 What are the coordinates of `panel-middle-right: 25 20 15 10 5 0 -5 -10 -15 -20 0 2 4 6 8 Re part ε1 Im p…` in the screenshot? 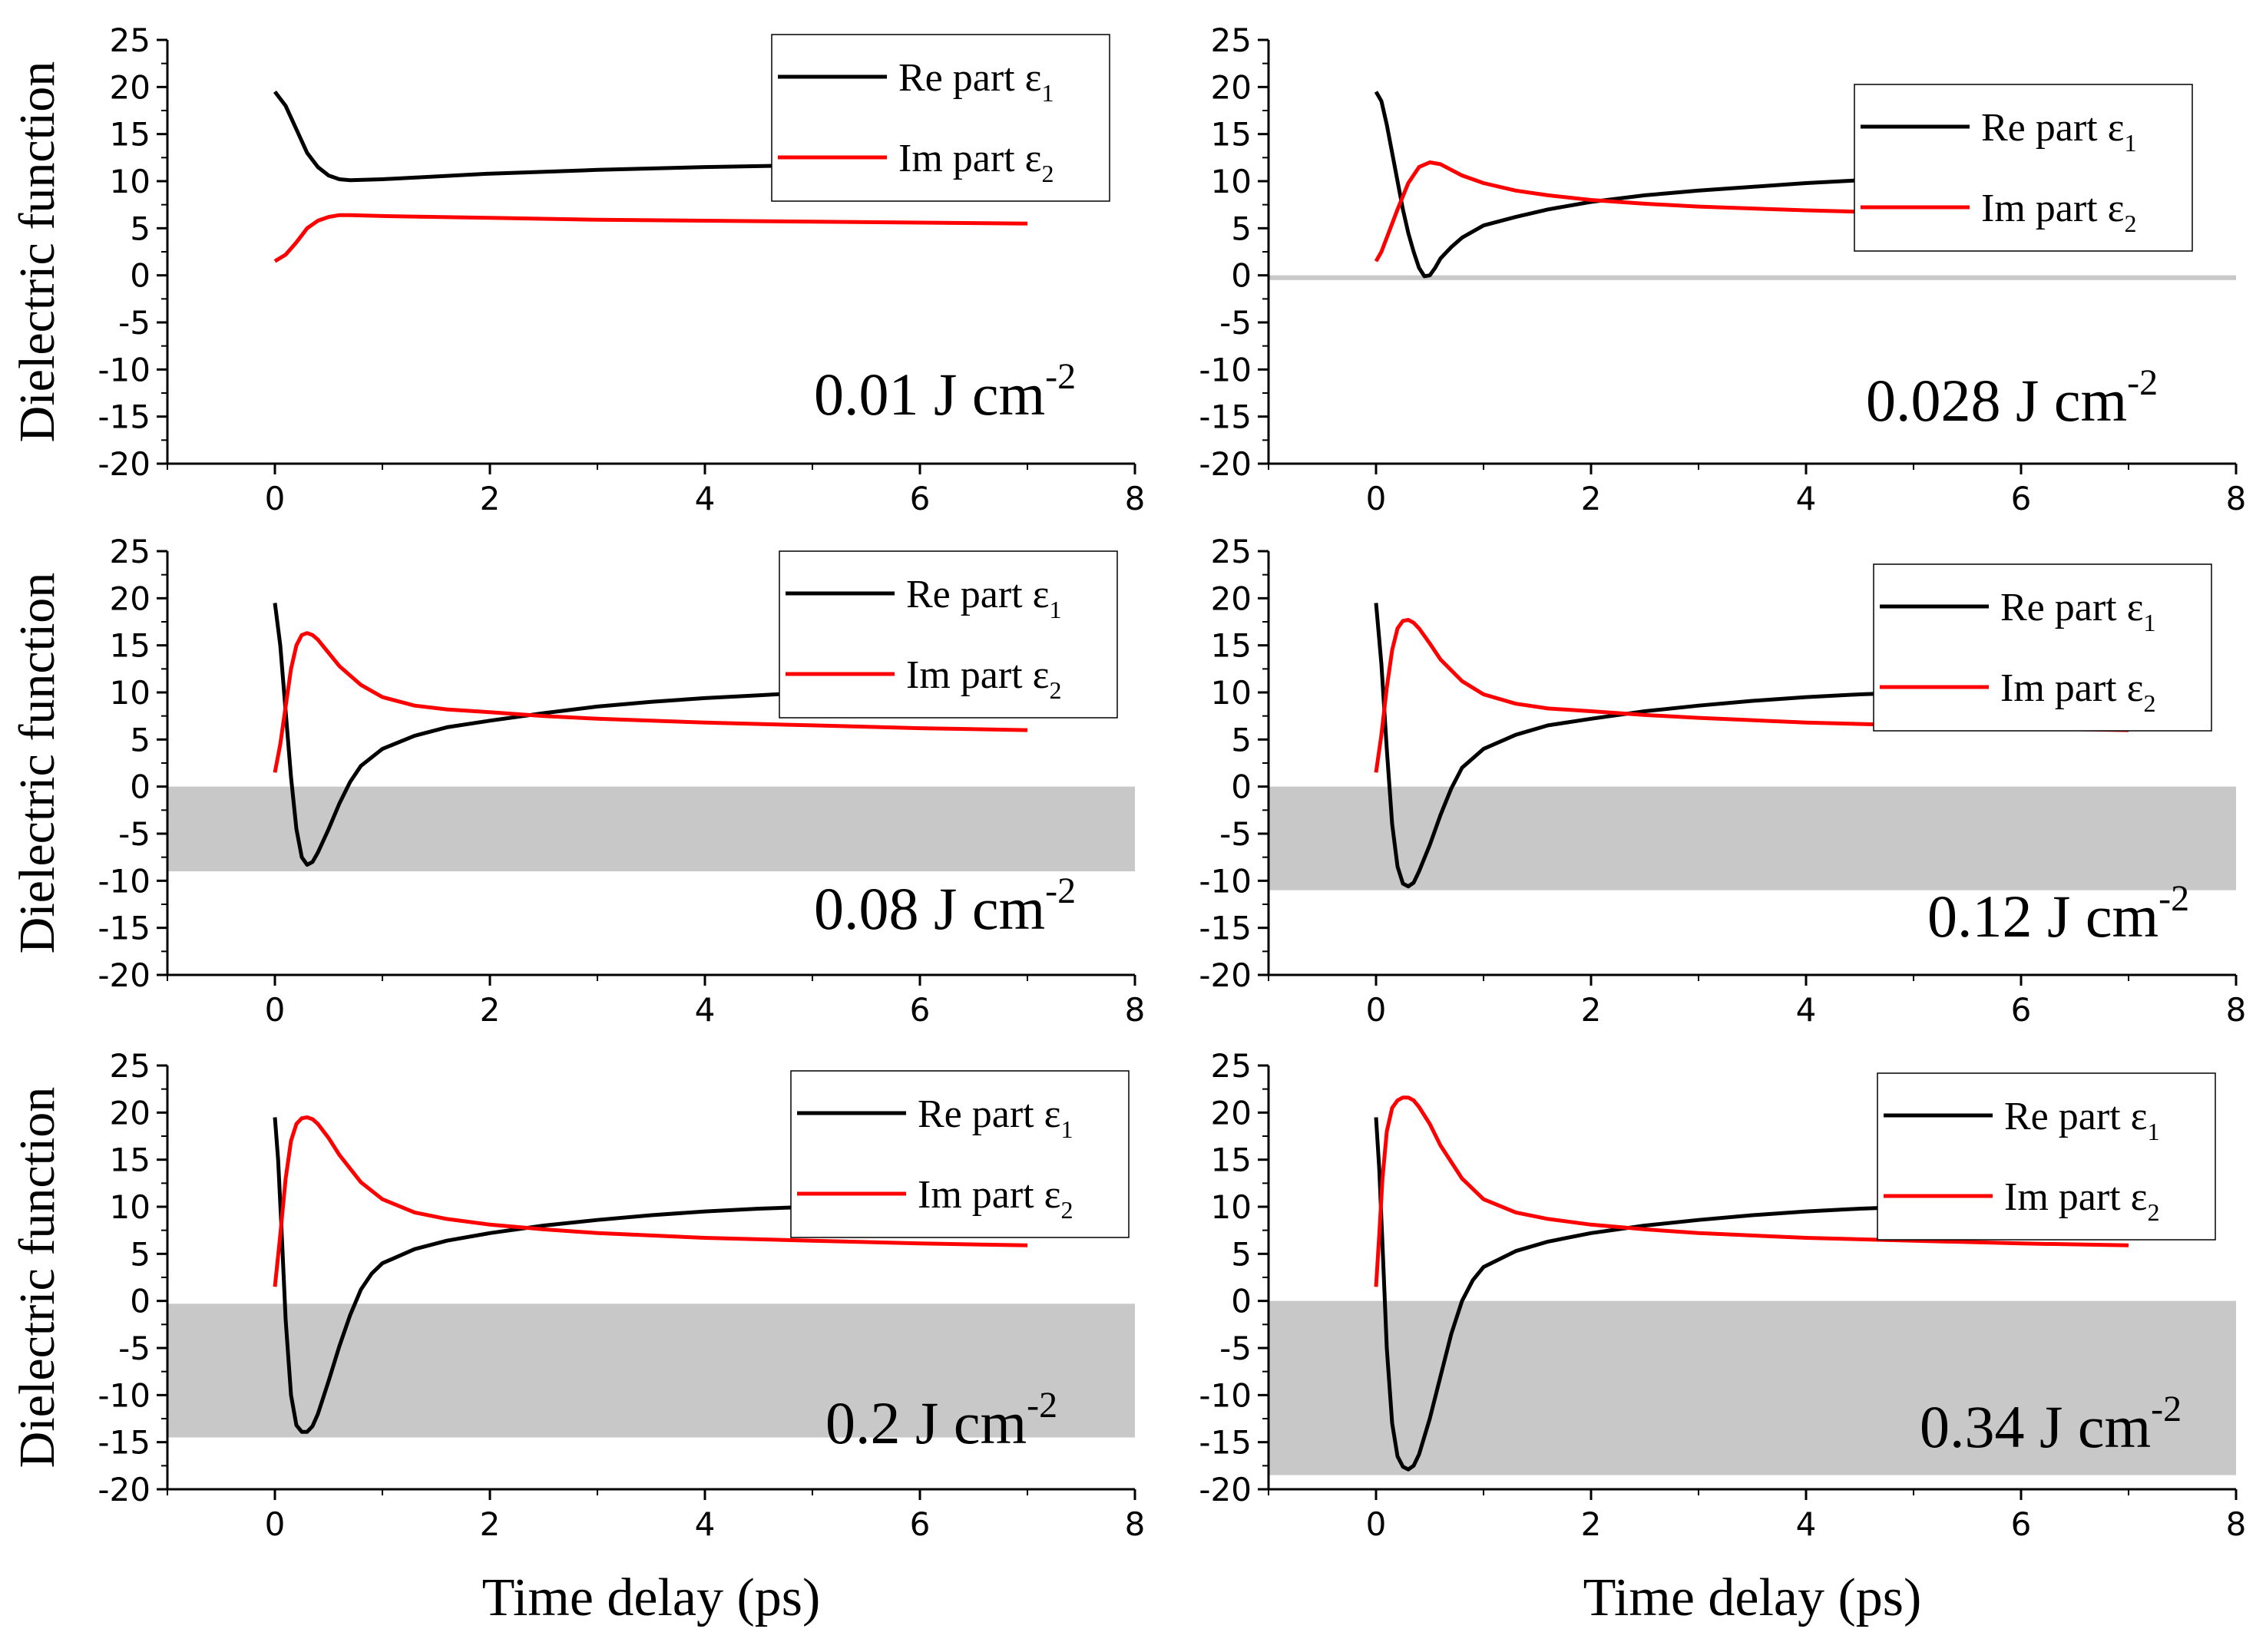 It's located at (1722, 781).